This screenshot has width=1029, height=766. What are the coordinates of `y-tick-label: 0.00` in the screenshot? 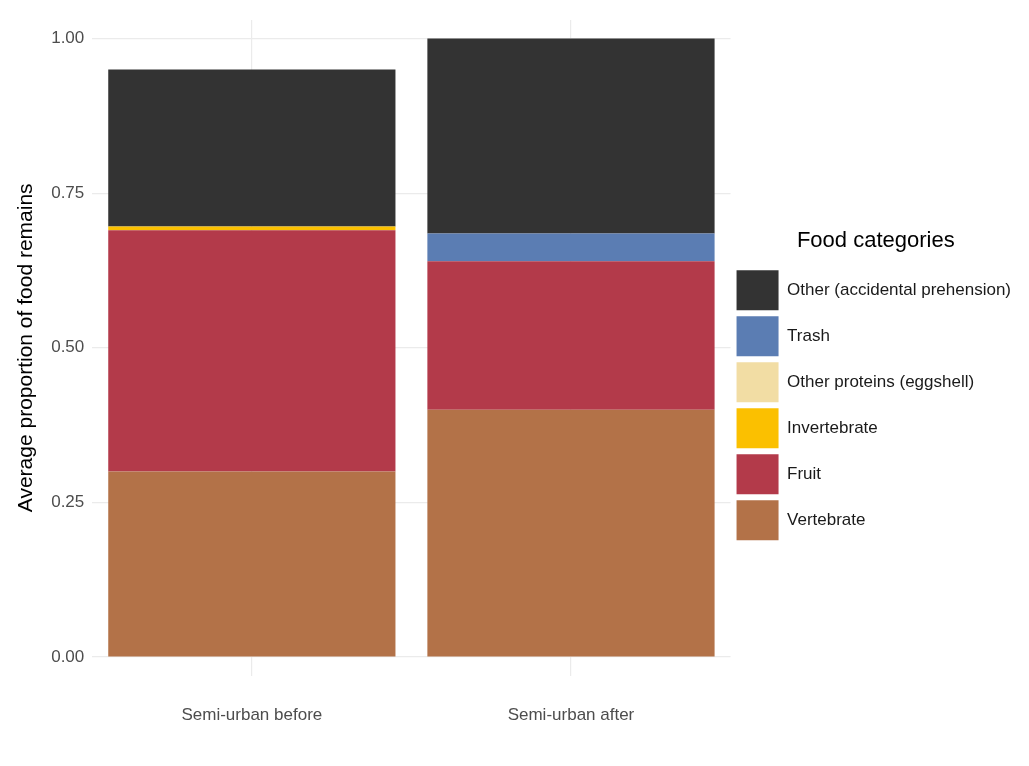 It's located at (68, 656).